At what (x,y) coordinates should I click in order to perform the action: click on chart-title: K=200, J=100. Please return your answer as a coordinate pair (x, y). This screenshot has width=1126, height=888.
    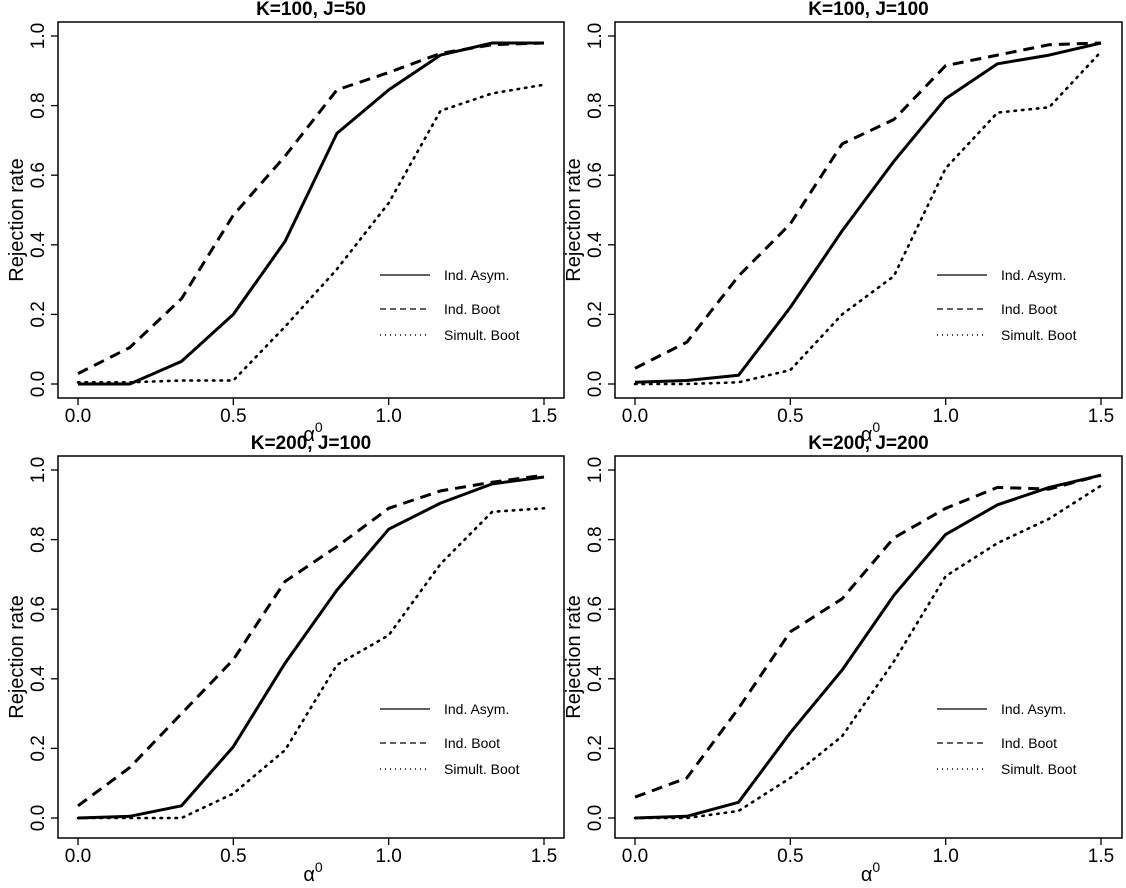
    Looking at the image, I should click on (311, 443).